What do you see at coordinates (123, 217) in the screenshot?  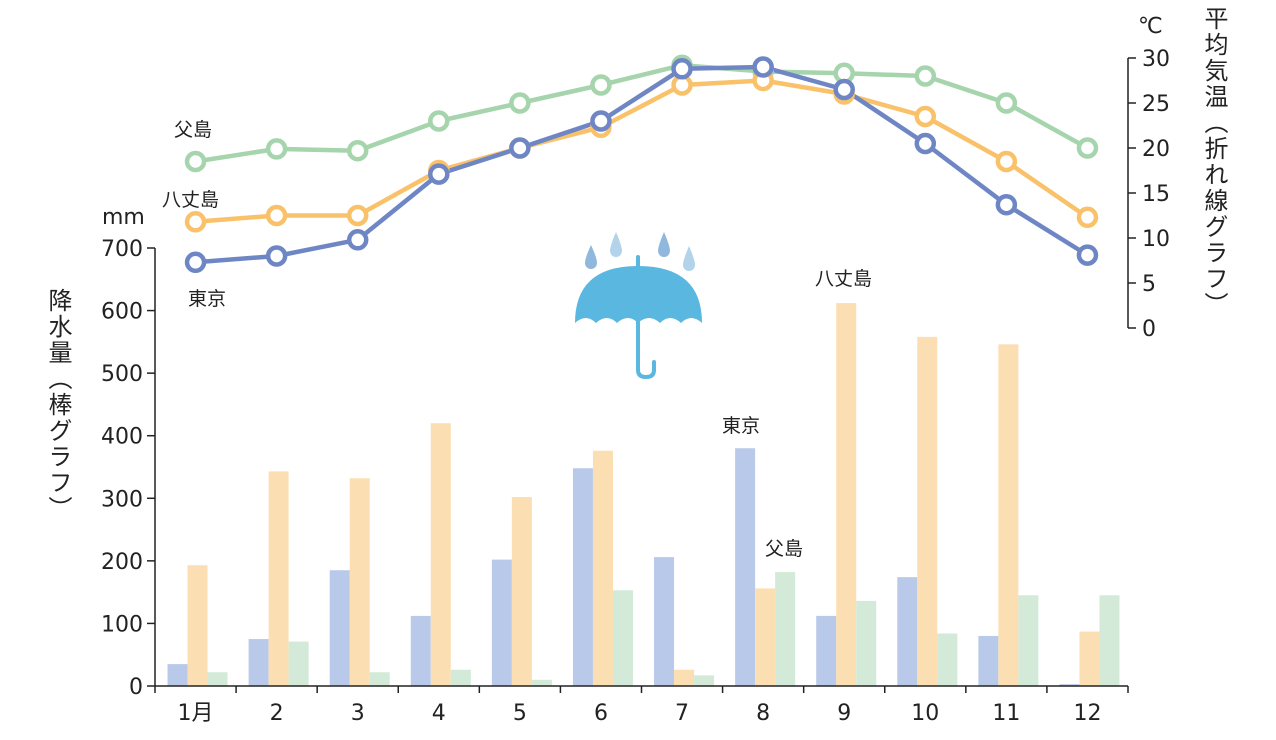 I see `precipitation-unit-label: mm` at bounding box center [123, 217].